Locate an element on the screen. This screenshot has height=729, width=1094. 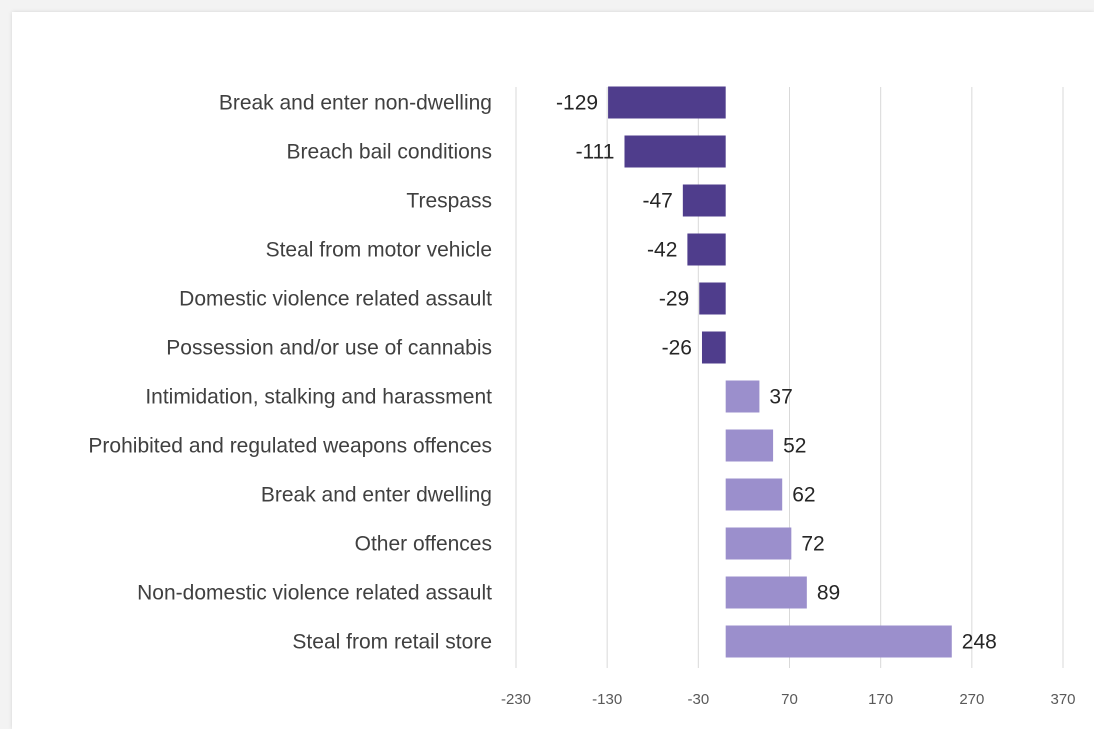
data-label: -111 is located at coordinates (595, 152).